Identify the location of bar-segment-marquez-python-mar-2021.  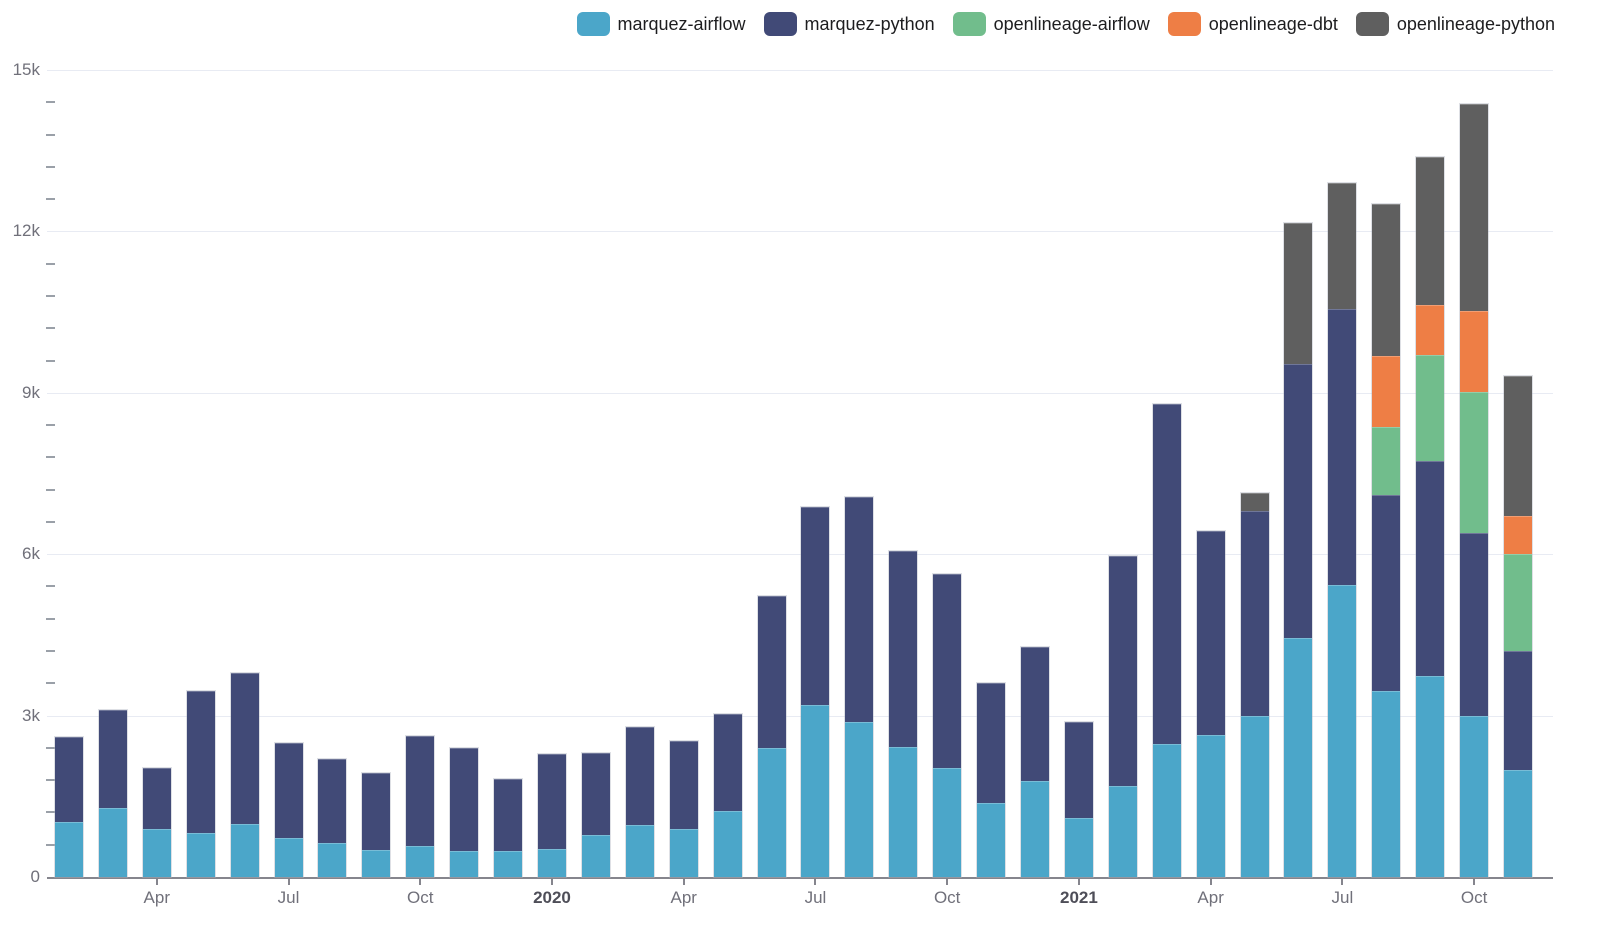
(1166, 573).